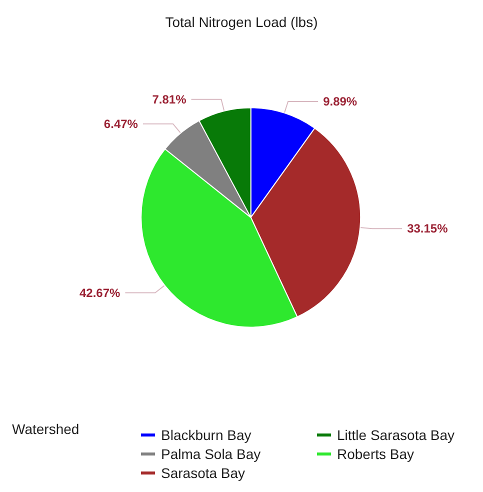  What do you see at coordinates (206, 435) in the screenshot?
I see `legend-label: Blackburn Bay` at bounding box center [206, 435].